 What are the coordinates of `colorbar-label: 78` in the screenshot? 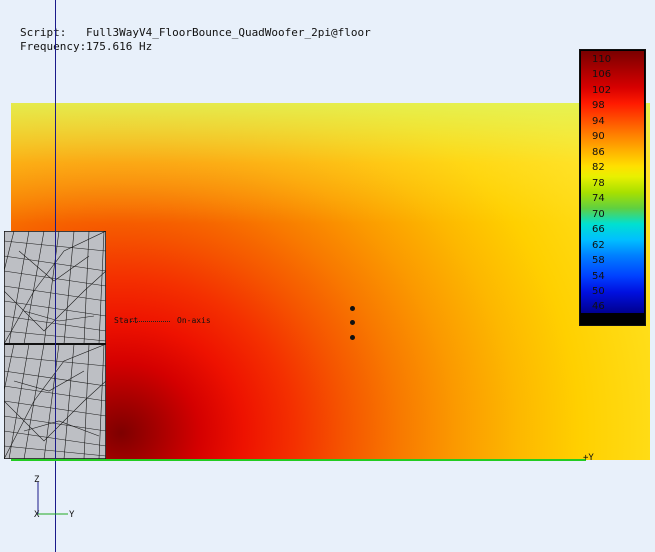 It's located at (598, 183).